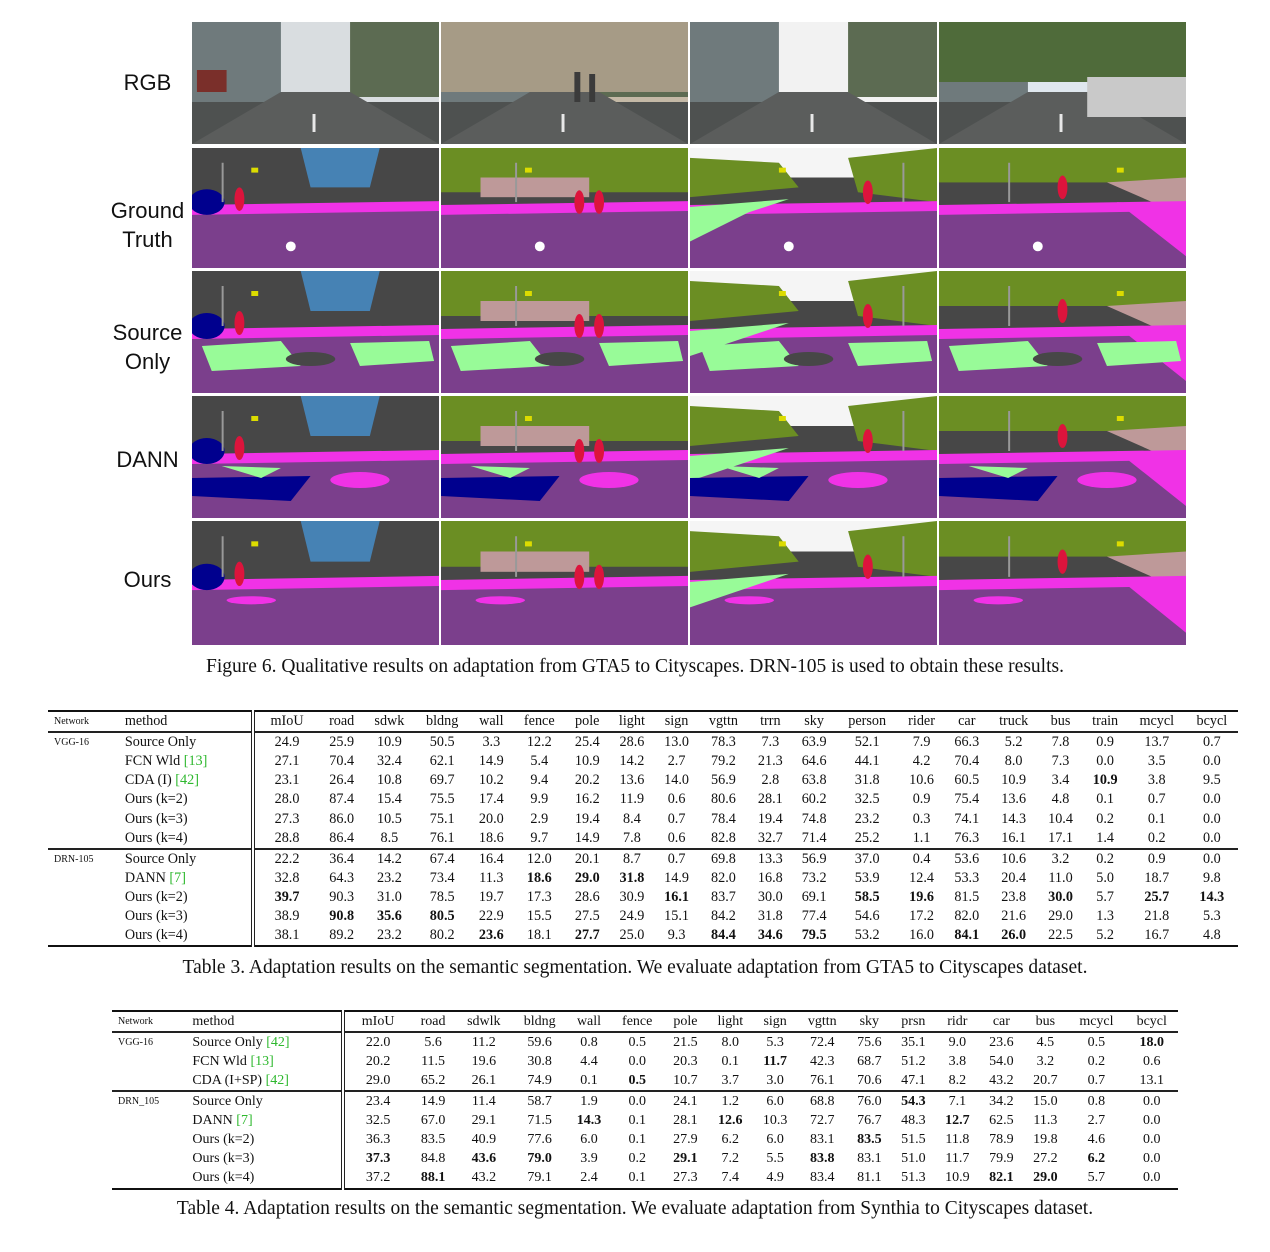  Describe the element at coordinates (229, 1080) in the screenshot. I see `method-name: CDA (I+SP)` at that location.